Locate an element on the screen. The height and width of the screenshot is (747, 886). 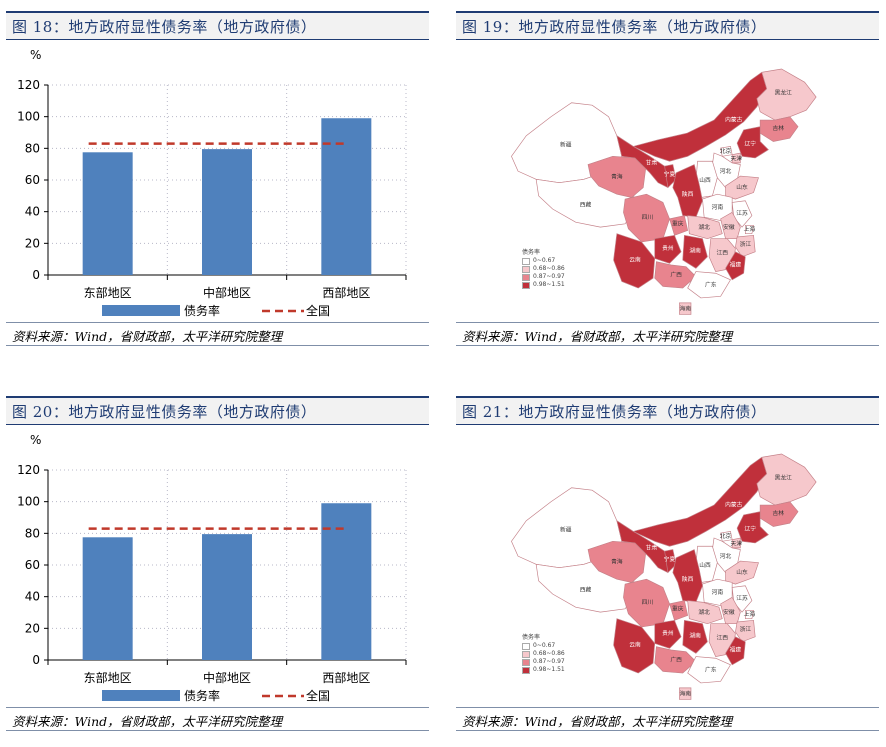
map-legend-row: 0.87~0.97 is located at coordinates (543, 277).